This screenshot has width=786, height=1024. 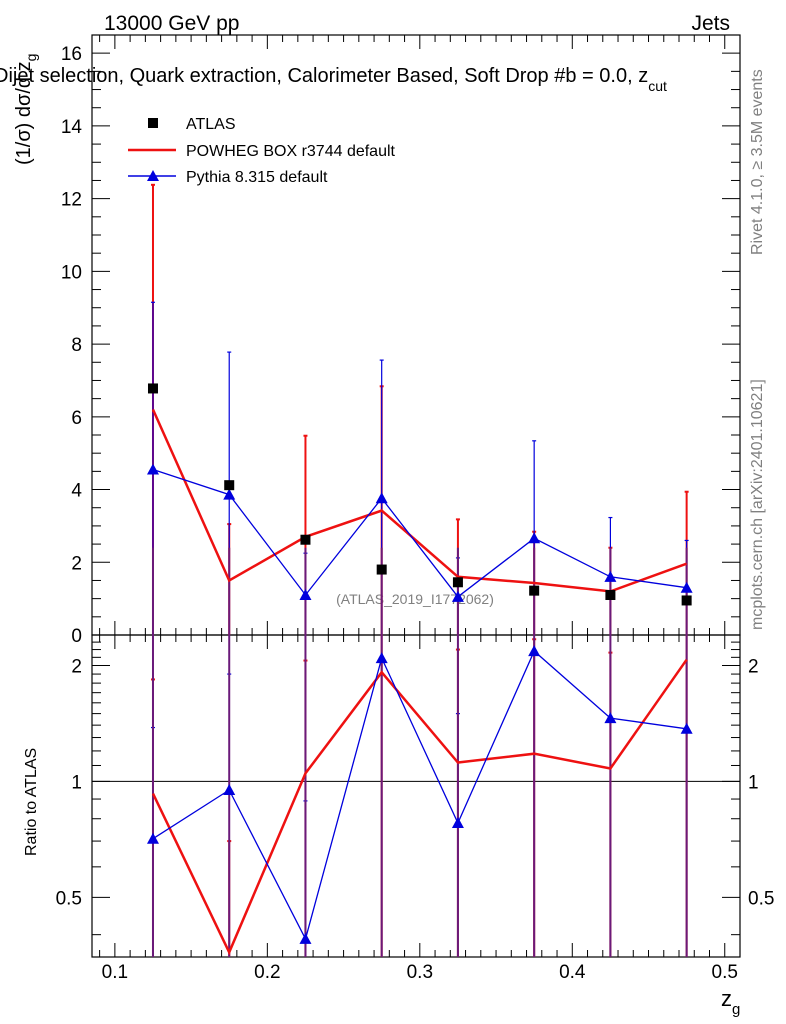 I want to click on ratio-y-tick-label-right: 1, so click(x=753, y=782).